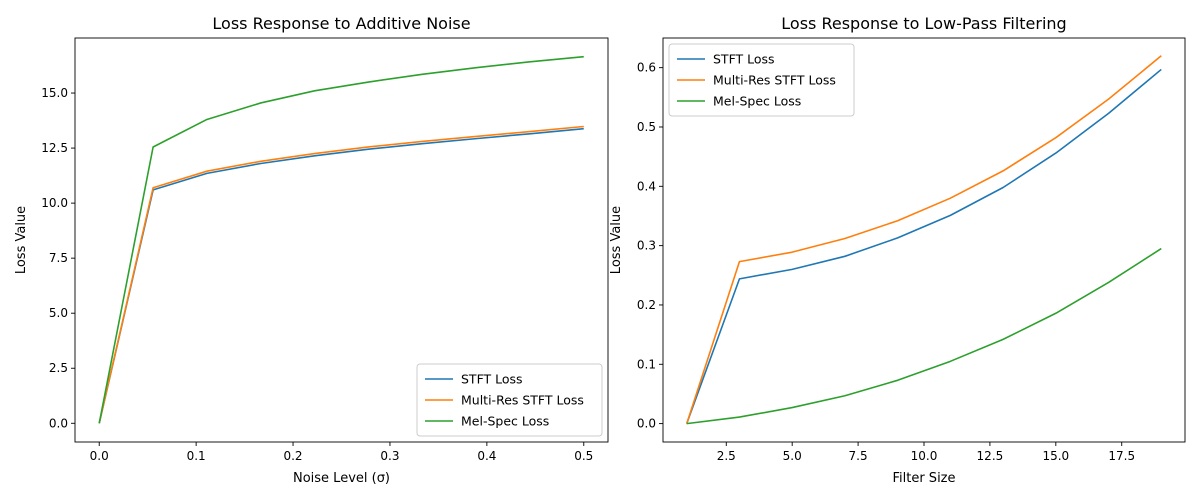  Describe the element at coordinates (341, 23) in the screenshot. I see `chart-title: Loss Response to Additive Noise` at that location.